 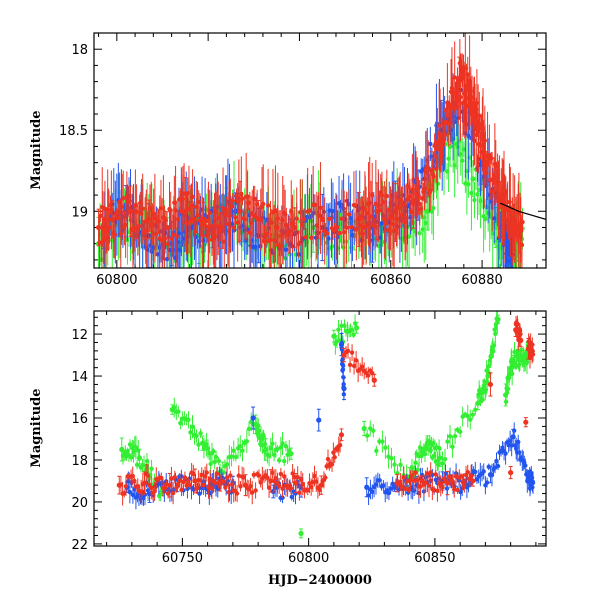 What do you see at coordinates (434, 558) in the screenshot?
I see `x-tick-label: 60850` at bounding box center [434, 558].